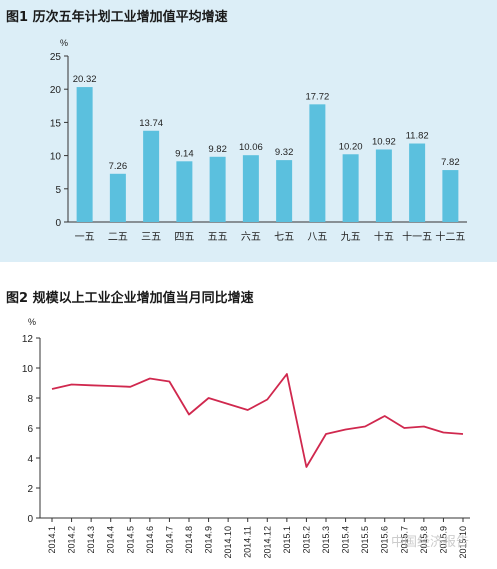 The width and height of the screenshot is (497, 569). Describe the element at coordinates (384, 236) in the screenshot. I see `x-tick-label: 十五` at that location.